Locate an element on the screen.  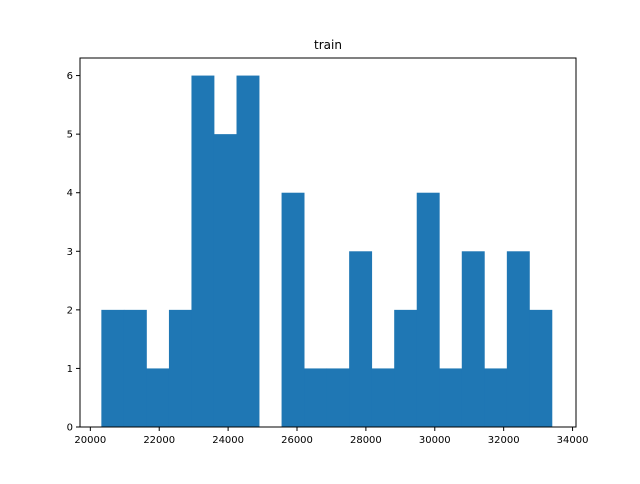
y-tick-label: 6 is located at coordinates (70, 76).